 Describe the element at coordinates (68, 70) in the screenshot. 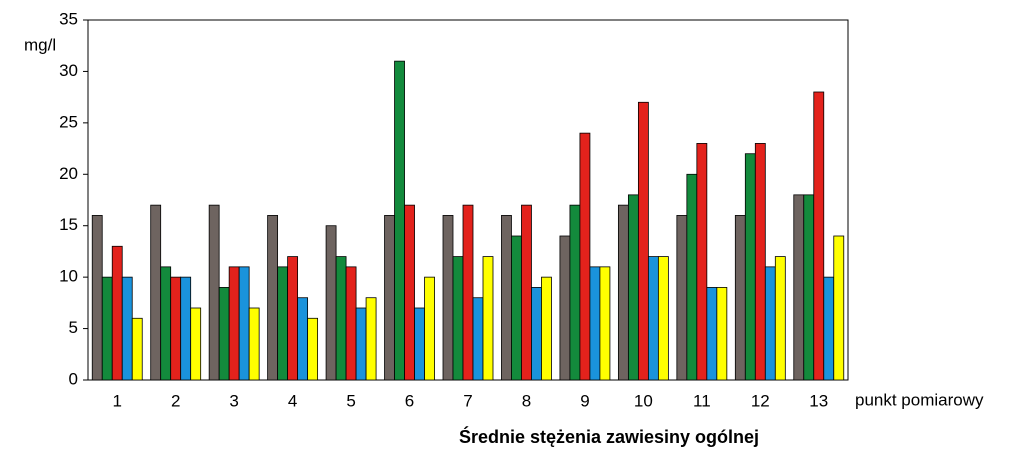

I see `y-tick-label: 30` at that location.